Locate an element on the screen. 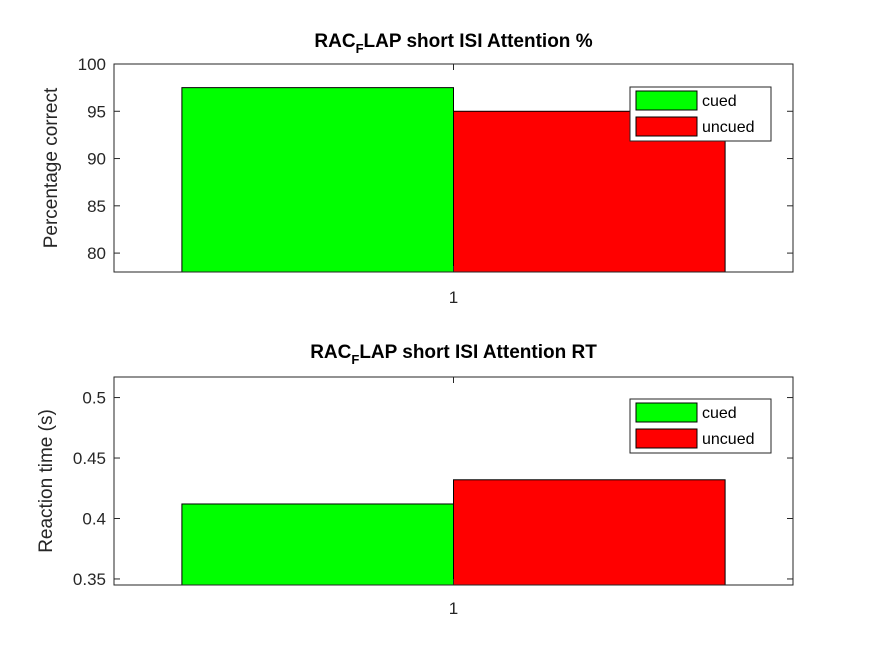 This screenshot has width=875, height=661. y-tick-label: 0.4 is located at coordinates (94, 518).